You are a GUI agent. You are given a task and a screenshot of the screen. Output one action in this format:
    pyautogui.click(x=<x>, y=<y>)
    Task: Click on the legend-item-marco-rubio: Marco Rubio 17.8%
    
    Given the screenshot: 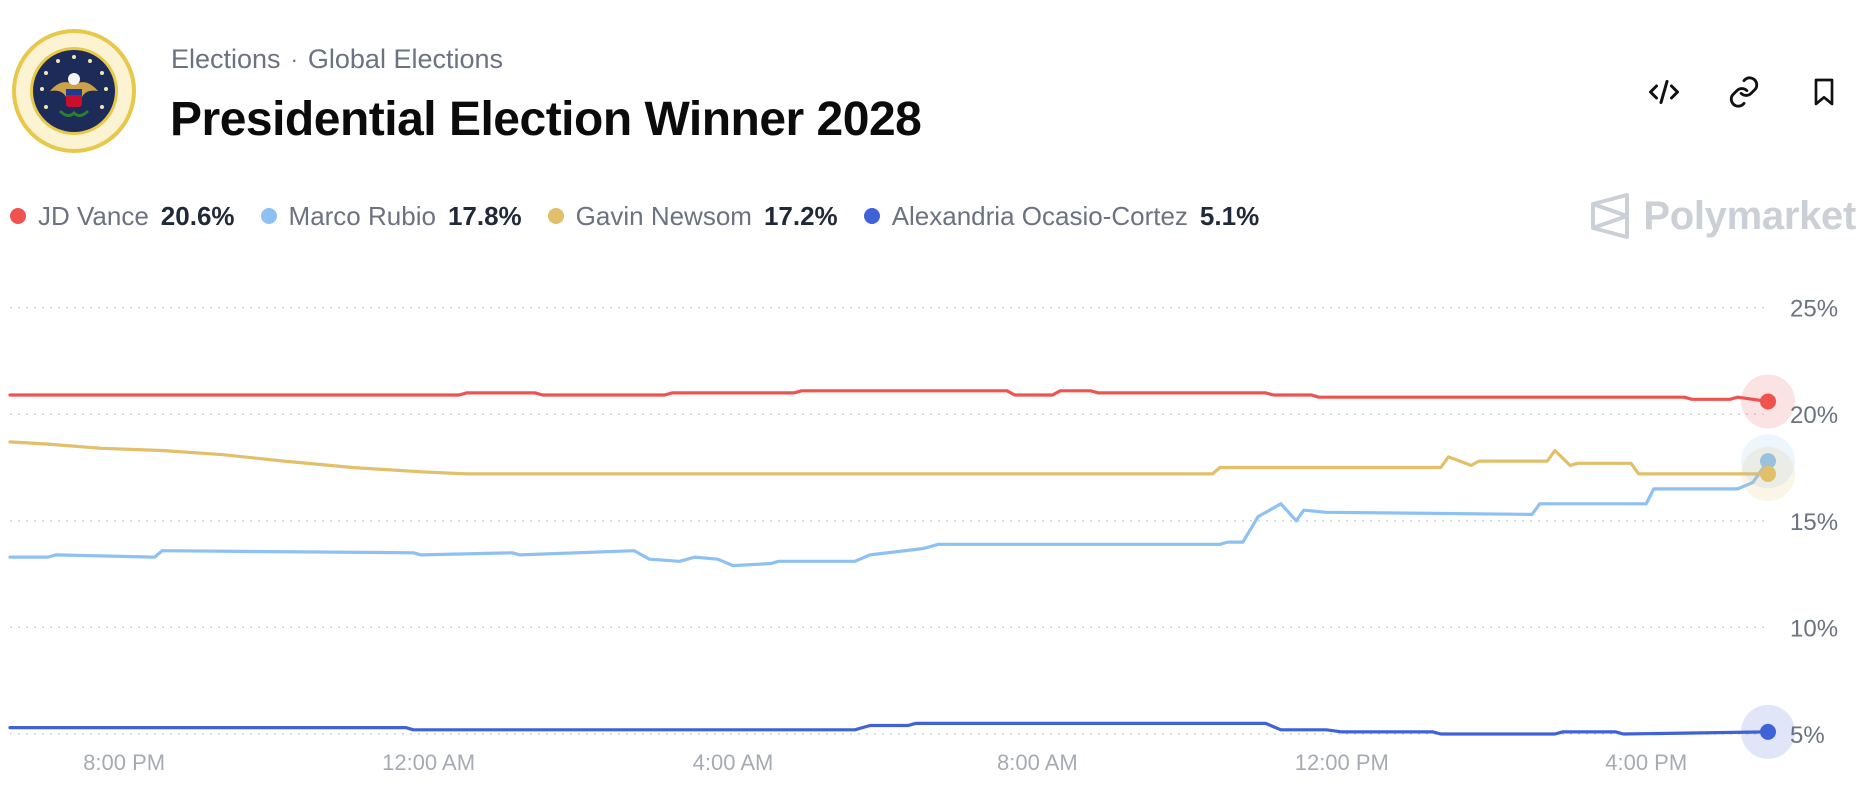 What is the action you would take?
    pyautogui.click(x=391, y=216)
    